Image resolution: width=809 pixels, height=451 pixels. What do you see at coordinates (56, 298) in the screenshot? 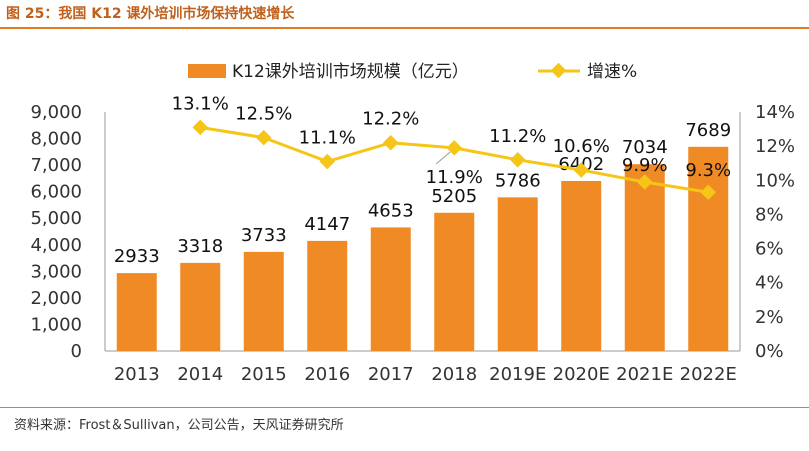
I see `y-left-tick-label: 2,000` at bounding box center [56, 298].